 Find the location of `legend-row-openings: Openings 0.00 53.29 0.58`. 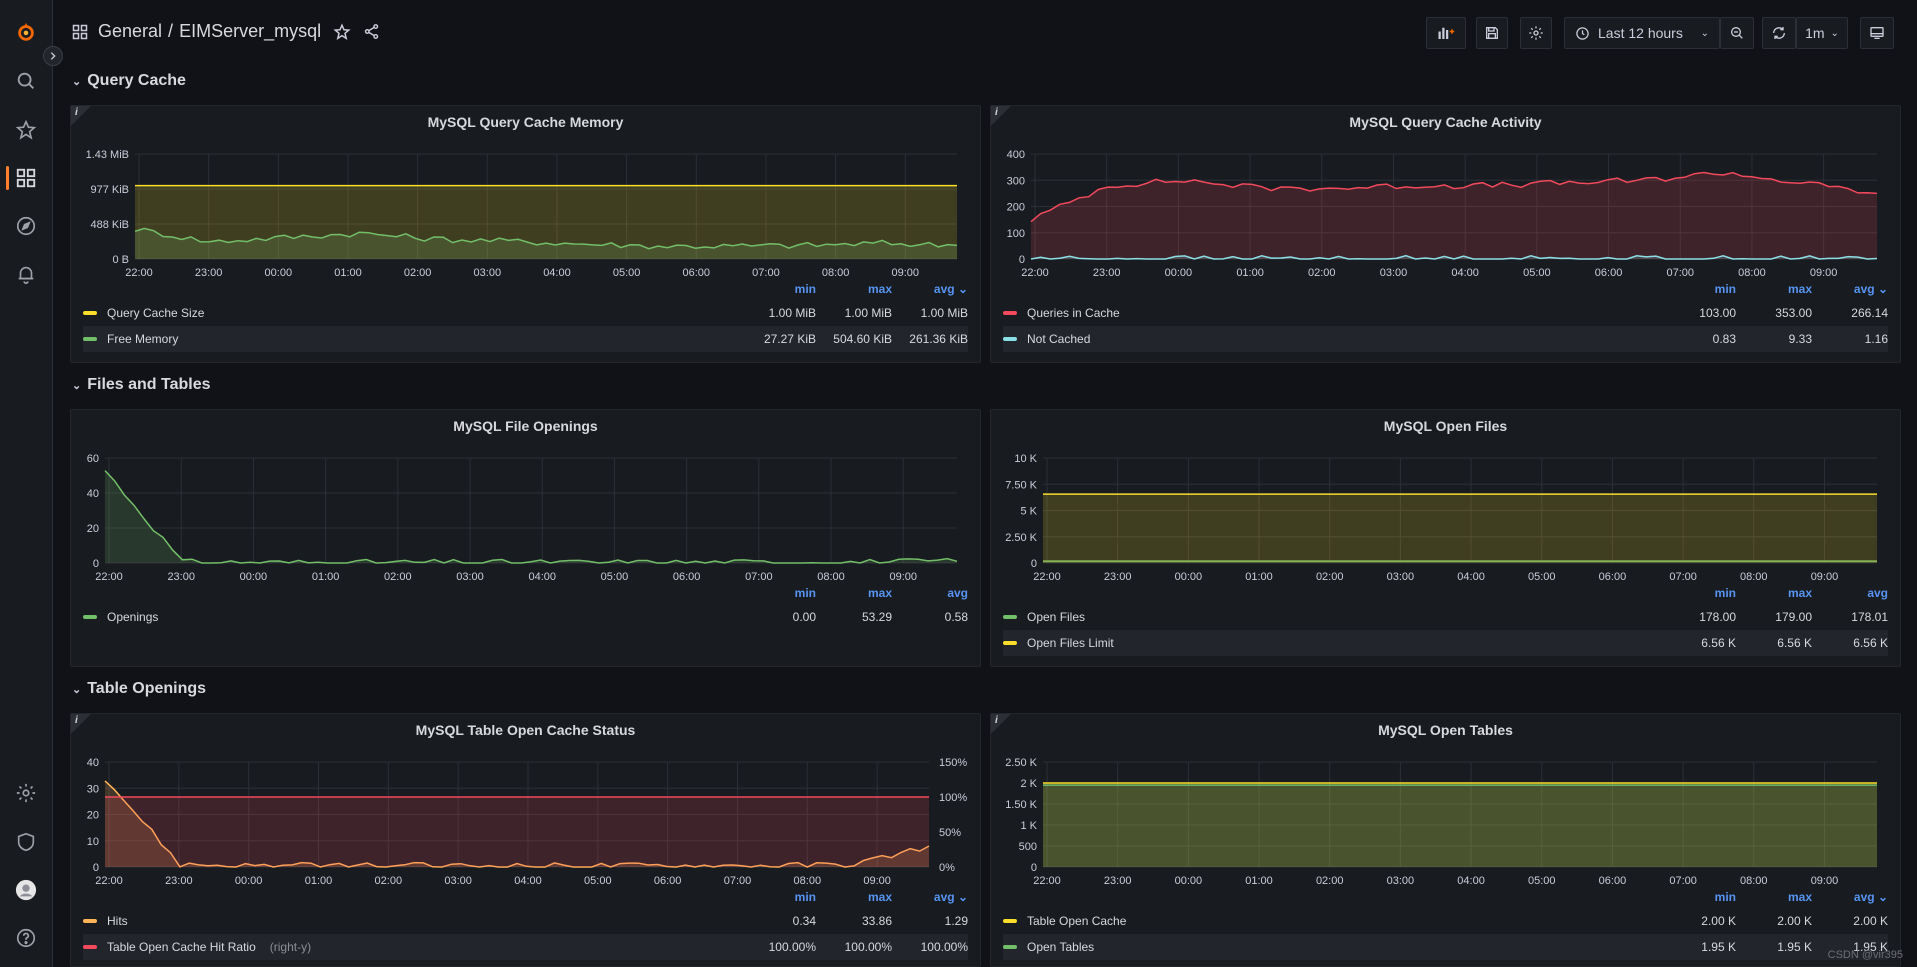

legend-row-openings: Openings 0.00 53.29 0.58 is located at coordinates (525, 617).